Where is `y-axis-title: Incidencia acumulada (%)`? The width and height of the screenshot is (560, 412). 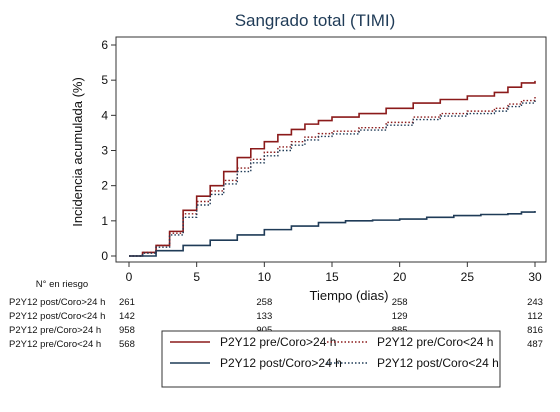 y-axis-title: Incidencia acumulada (%) is located at coordinates (77, 152).